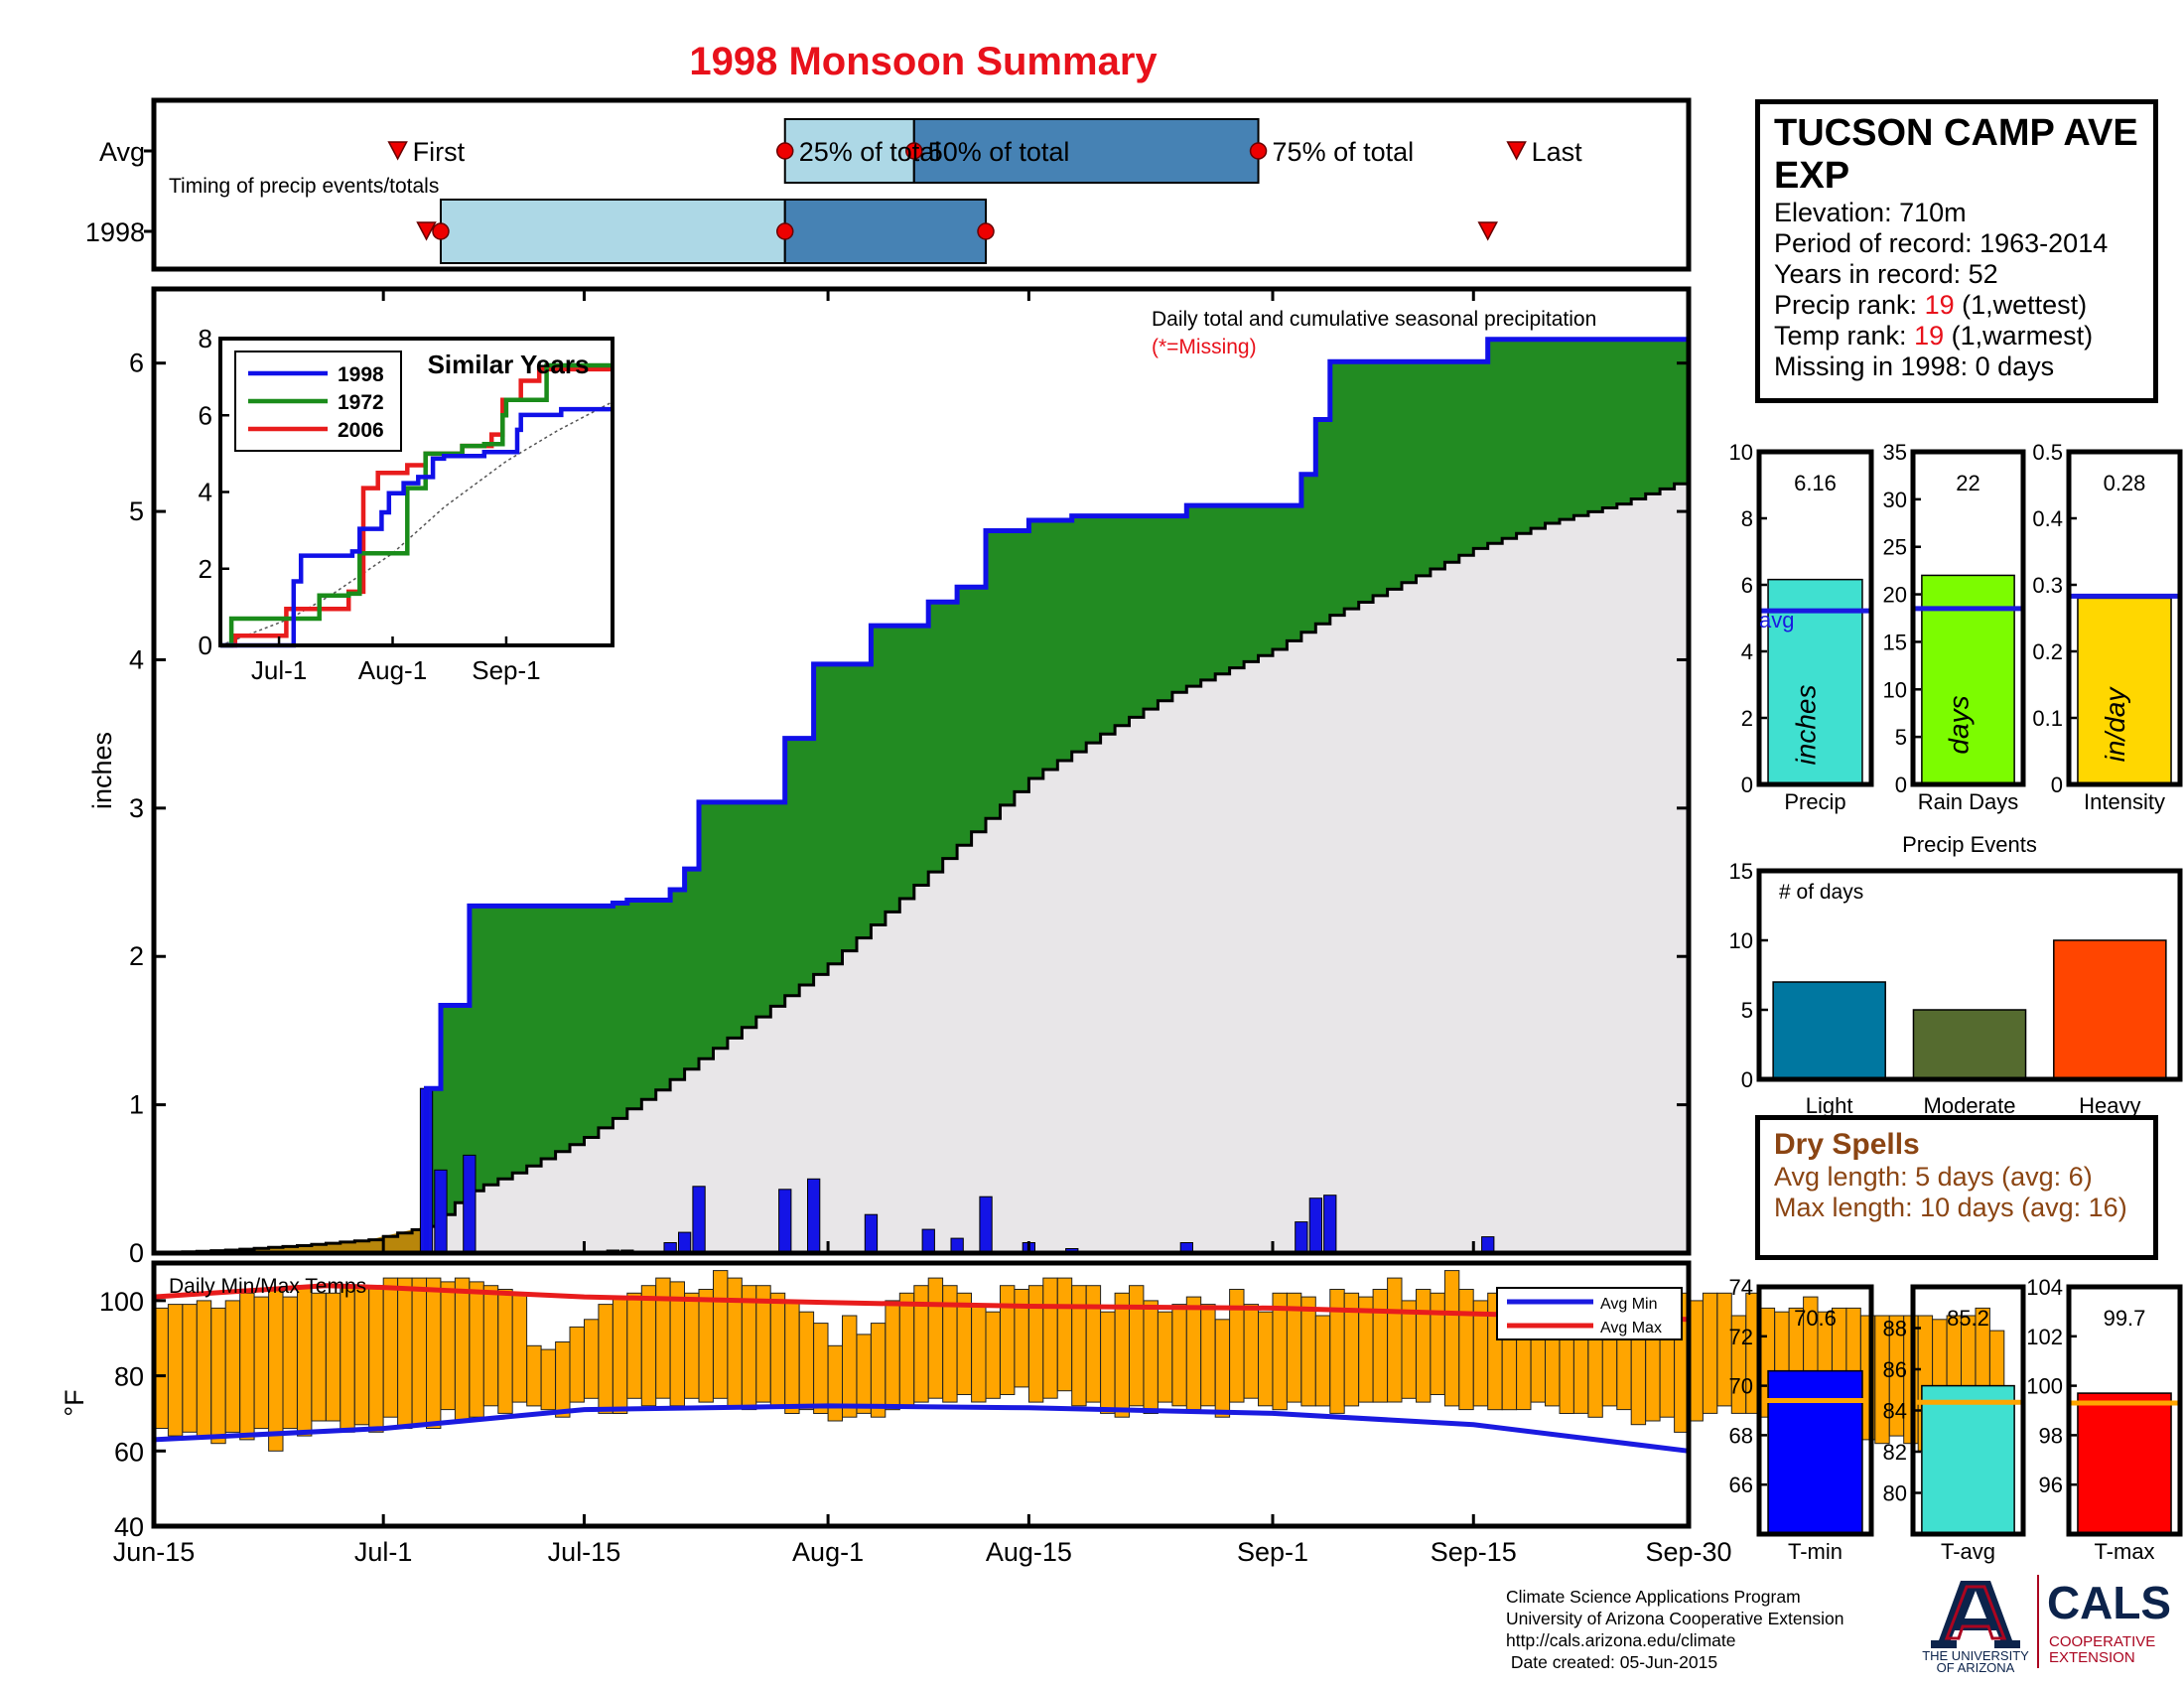 This screenshot has width=2184, height=1688. What do you see at coordinates (205, 415) in the screenshot?
I see `inset-ytick-label: 6` at bounding box center [205, 415].